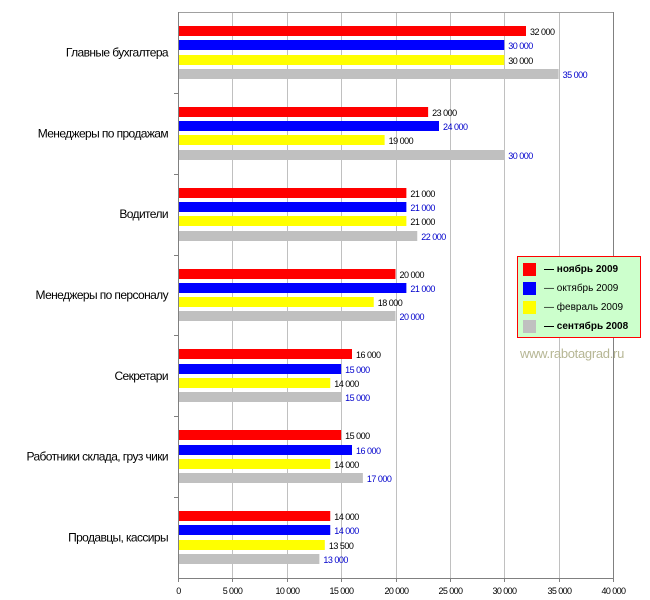 The height and width of the screenshot is (600, 650). What do you see at coordinates (505, 591) in the screenshot?
I see `x-tick-label: 30 000` at bounding box center [505, 591].